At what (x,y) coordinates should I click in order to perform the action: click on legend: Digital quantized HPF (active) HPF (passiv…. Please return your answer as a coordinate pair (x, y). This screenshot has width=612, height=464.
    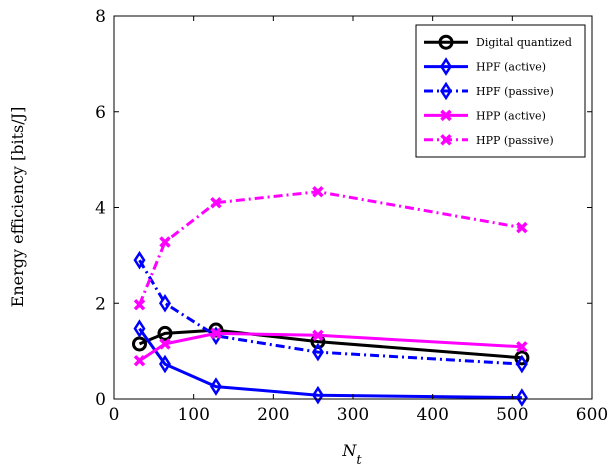
    Looking at the image, I should click on (500, 91).